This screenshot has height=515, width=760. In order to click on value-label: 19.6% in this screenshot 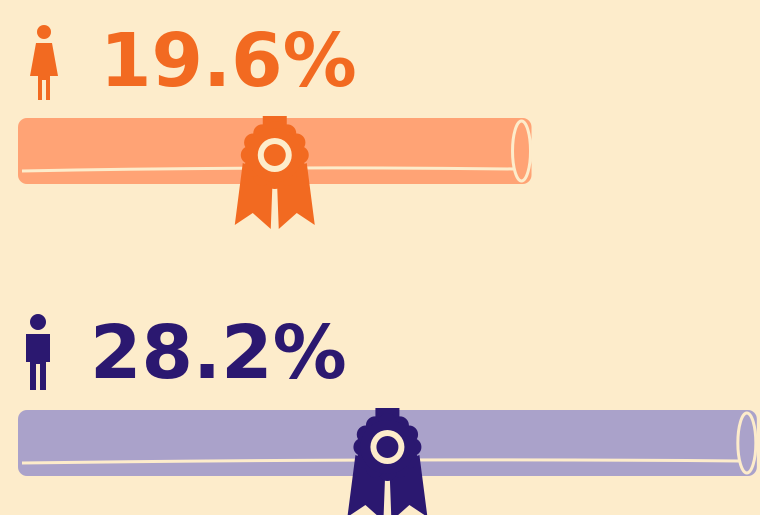, I will do `click(228, 61)`.